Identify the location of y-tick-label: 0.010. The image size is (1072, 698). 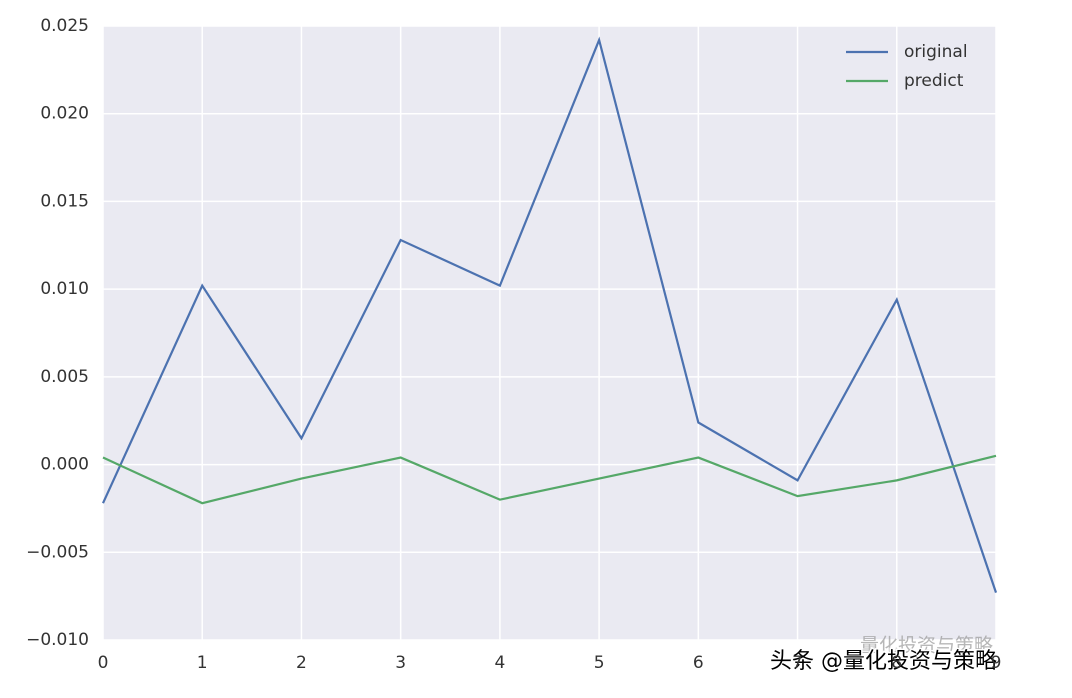
(64, 289).